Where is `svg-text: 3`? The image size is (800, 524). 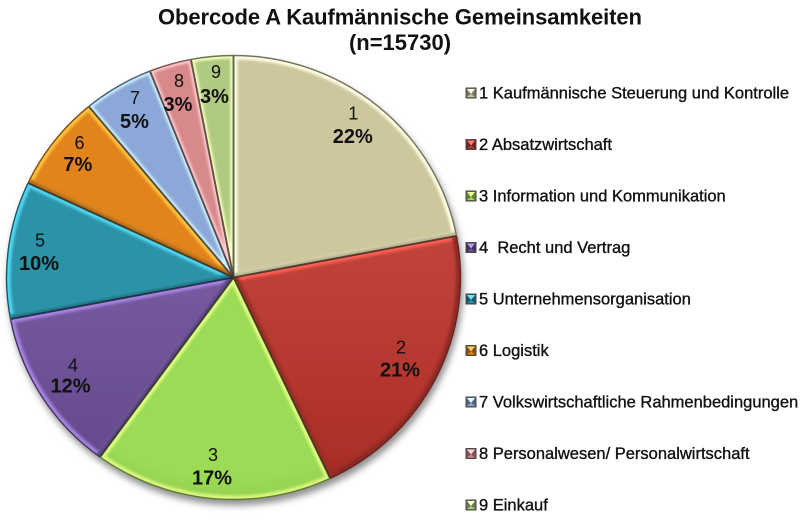 svg-text: 3 is located at coordinates (213, 455).